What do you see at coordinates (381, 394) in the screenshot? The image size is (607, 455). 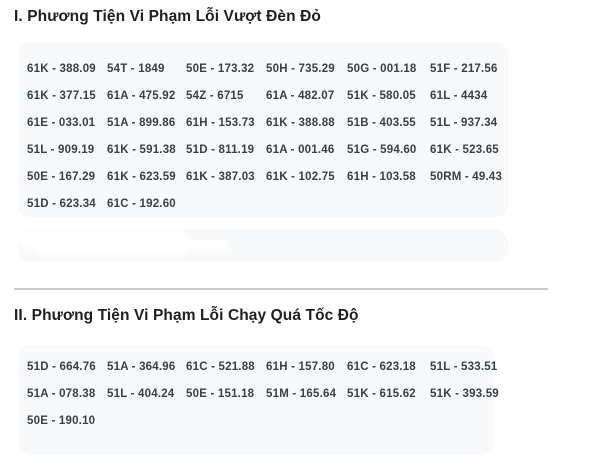 I see `license-plate: 51K - 615.62` at bounding box center [381, 394].